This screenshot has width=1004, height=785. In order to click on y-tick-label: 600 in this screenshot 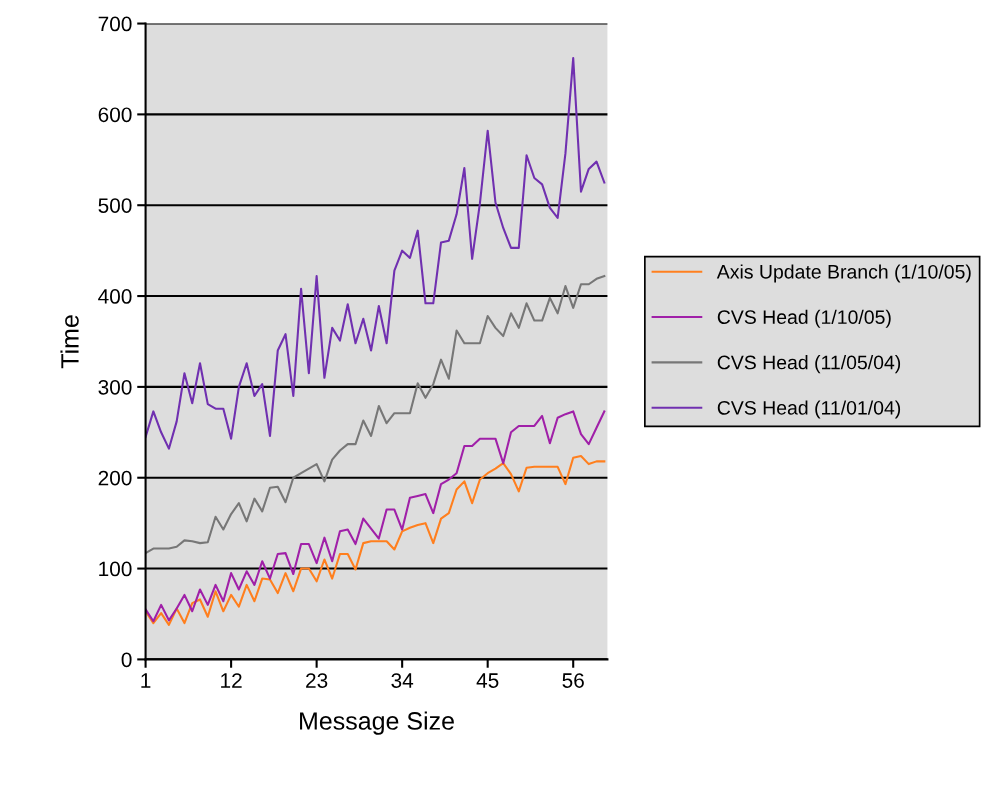, I will do `click(115, 115)`.